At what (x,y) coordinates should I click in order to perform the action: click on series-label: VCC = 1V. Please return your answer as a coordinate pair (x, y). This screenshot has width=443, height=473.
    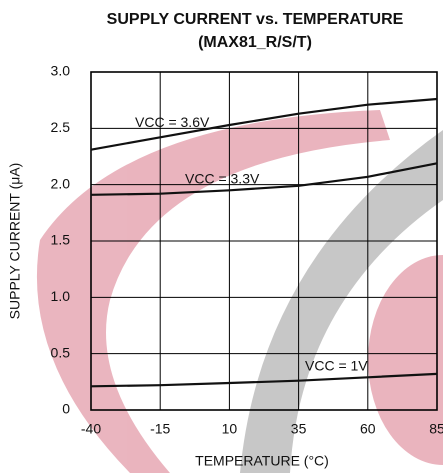
    Looking at the image, I should click on (336, 365).